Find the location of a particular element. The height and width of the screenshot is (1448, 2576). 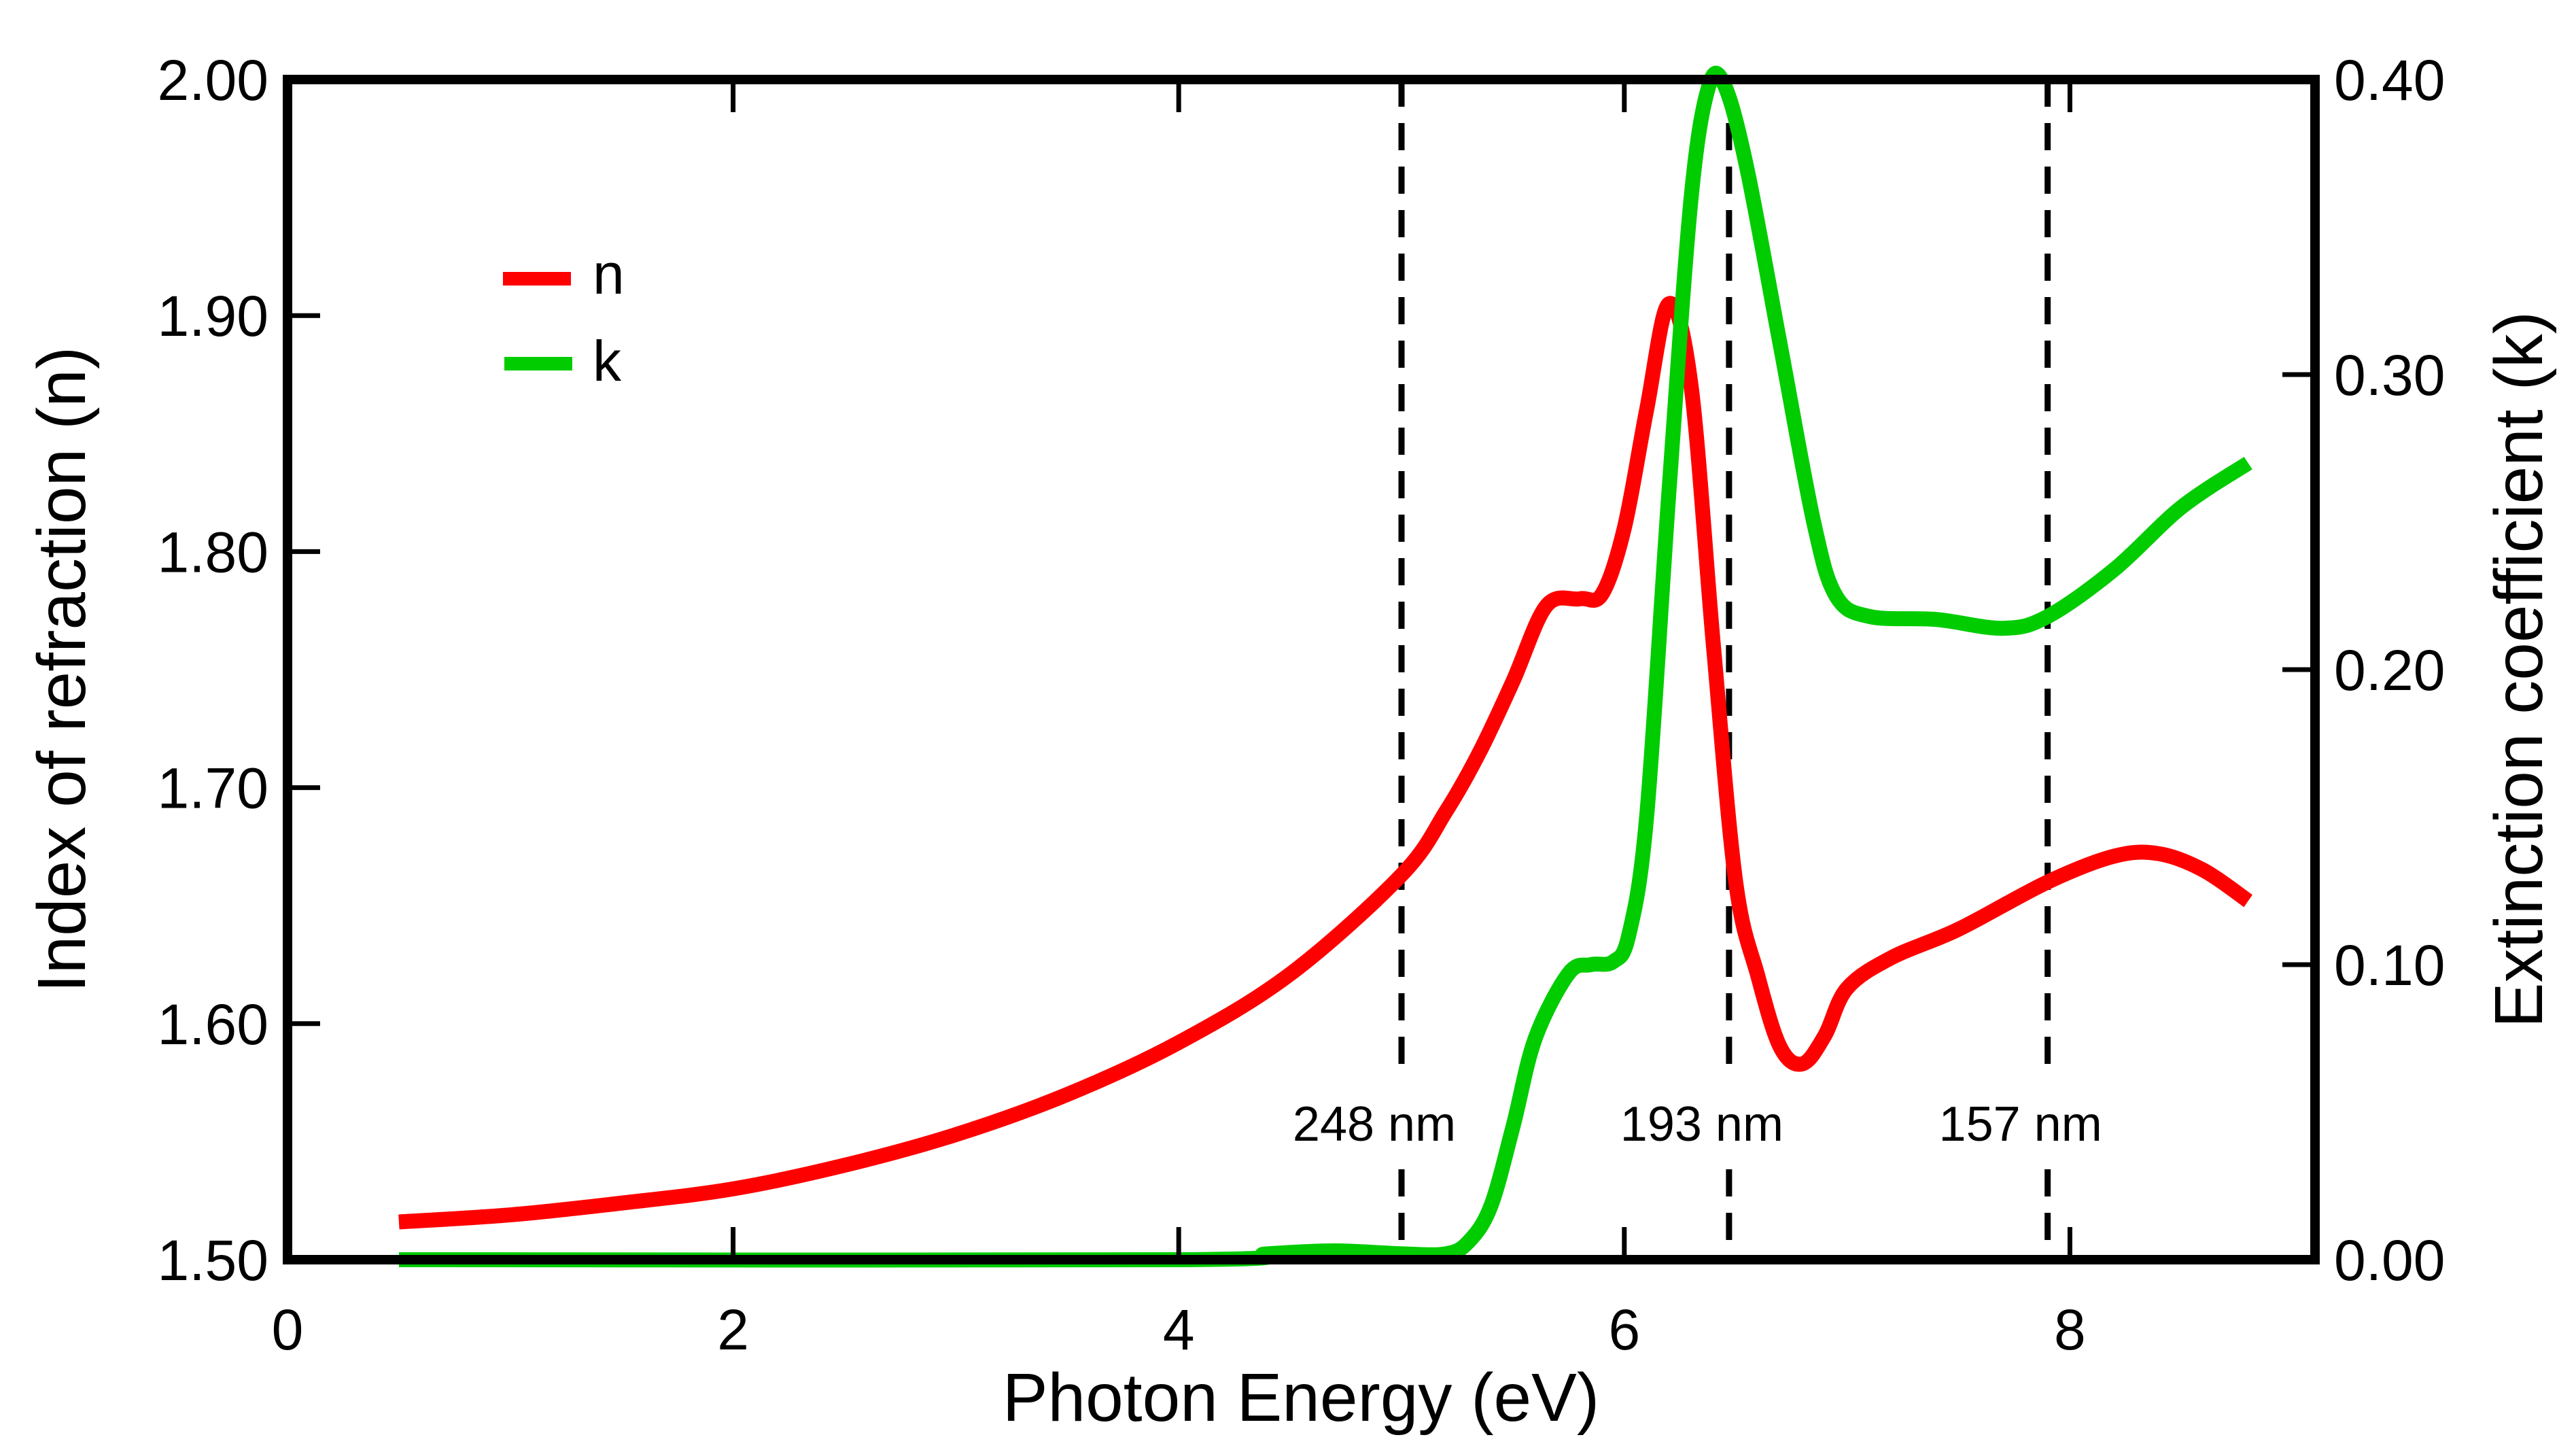

x-tick-label: 8 is located at coordinates (2070, 1330).